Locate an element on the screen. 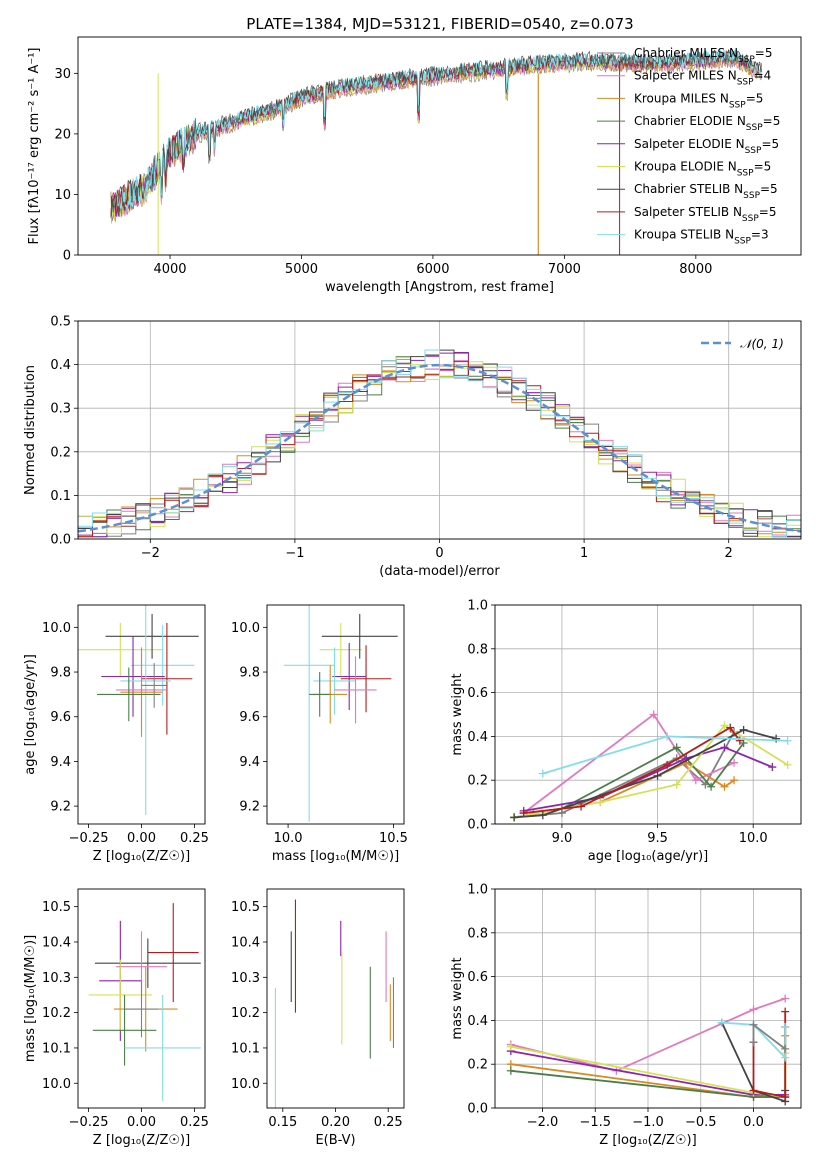 Image resolution: width=819 pixels, height=1170 pixels. y-axis-label: Normed distribution is located at coordinates (30, 430).